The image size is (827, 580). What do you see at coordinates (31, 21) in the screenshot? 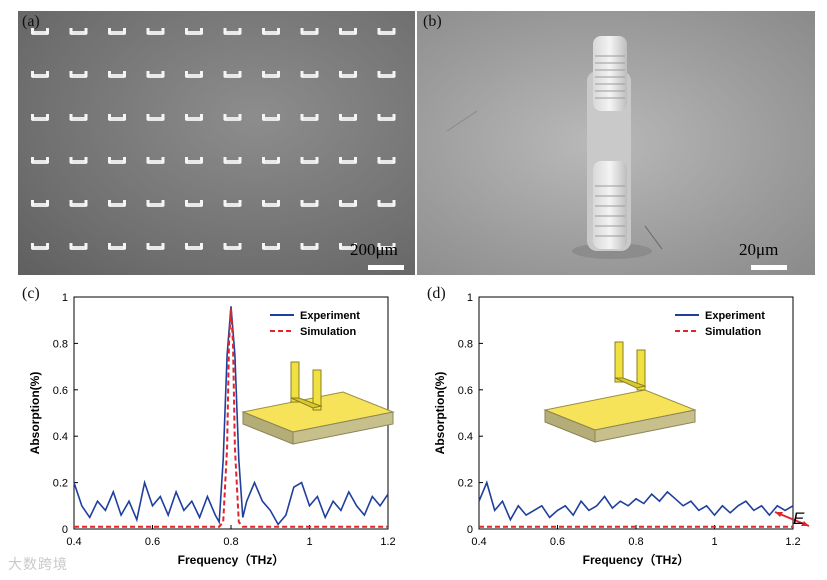
I see `panel-a-tag: (a)` at bounding box center [31, 21].